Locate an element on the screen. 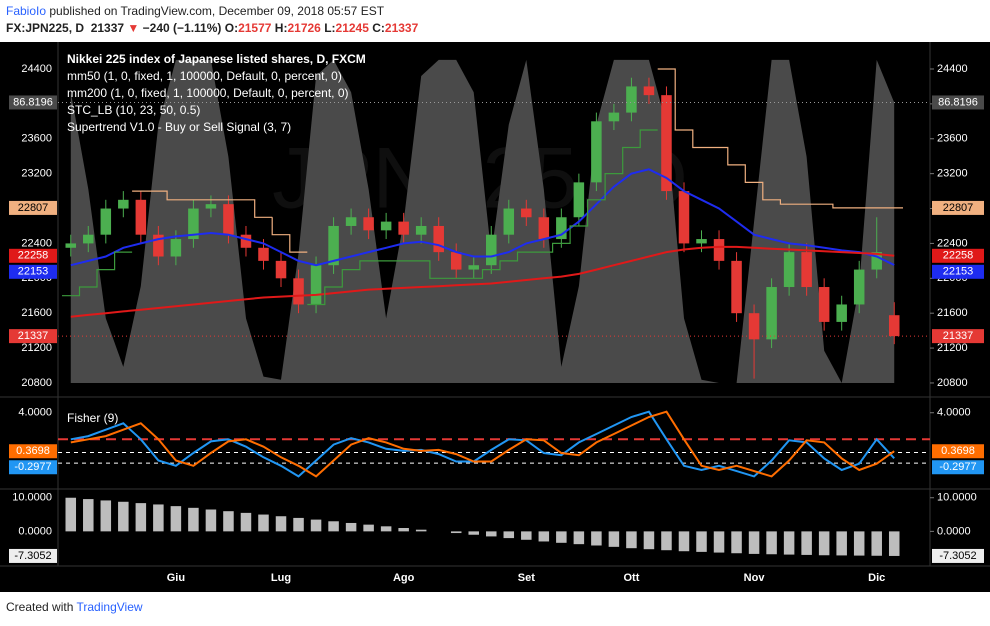 The image size is (990, 626). x-tick-label: Lug is located at coordinates (281, 578).